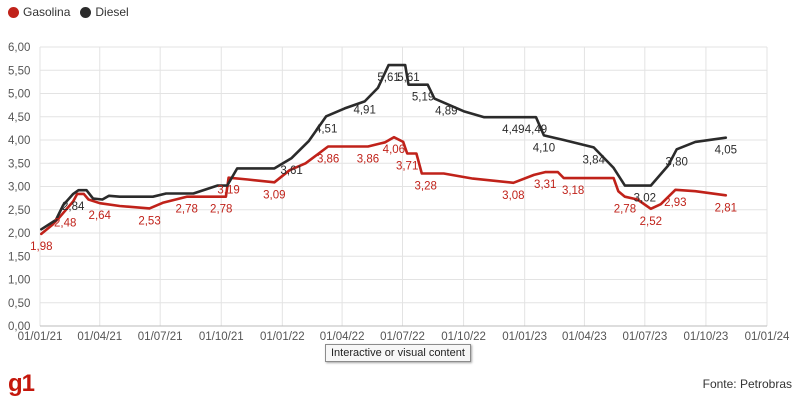 This screenshot has width=800, height=402. Describe the element at coordinates (19, 48) in the screenshot. I see `y-tick-label: 6,00` at that location.